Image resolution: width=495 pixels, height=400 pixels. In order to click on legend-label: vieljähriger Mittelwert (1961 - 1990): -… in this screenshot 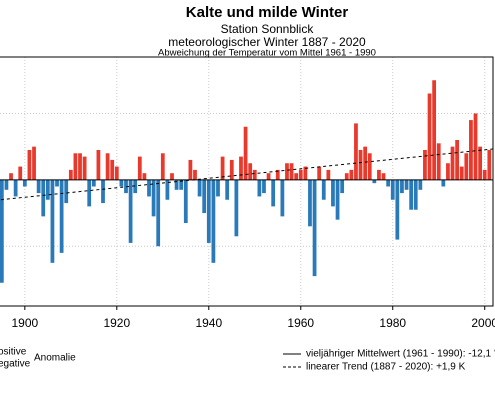, I will do `click(400, 354)`.